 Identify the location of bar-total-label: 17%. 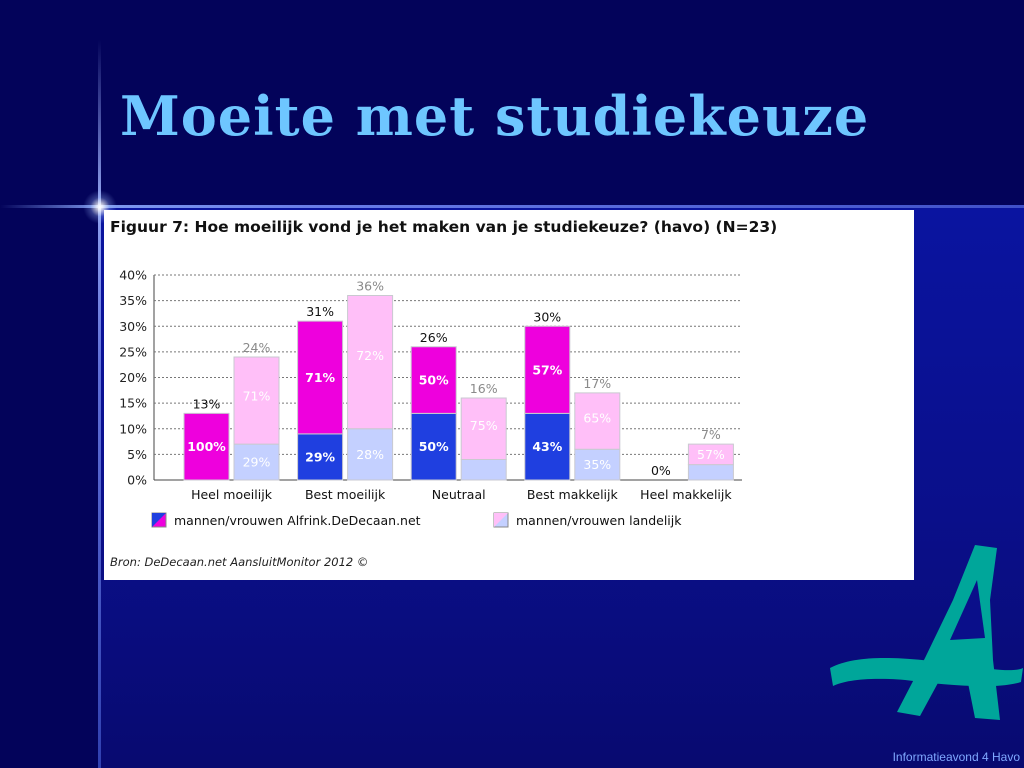
(597, 383).